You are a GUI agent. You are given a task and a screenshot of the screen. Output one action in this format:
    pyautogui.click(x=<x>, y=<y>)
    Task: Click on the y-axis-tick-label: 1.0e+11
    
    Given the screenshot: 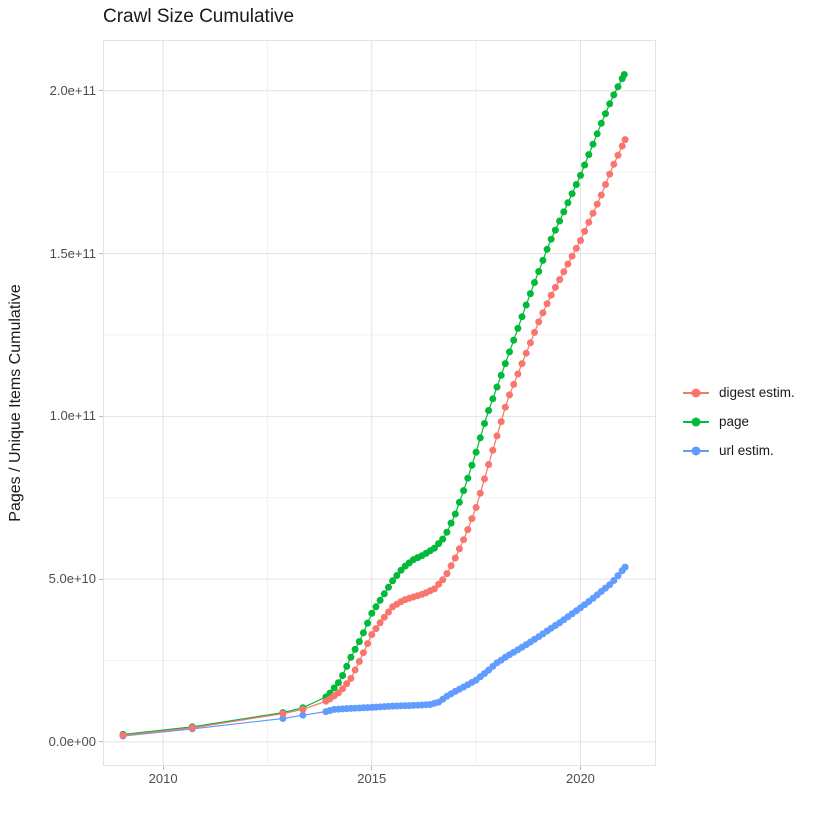 What is the action you would take?
    pyautogui.click(x=72, y=416)
    